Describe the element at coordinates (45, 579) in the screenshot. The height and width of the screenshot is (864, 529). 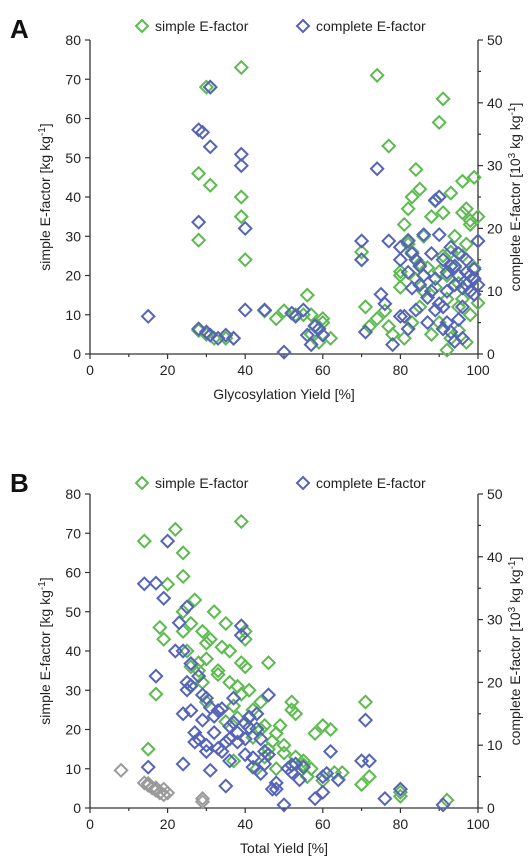
I see `y-axis-title-end: ]` at that location.